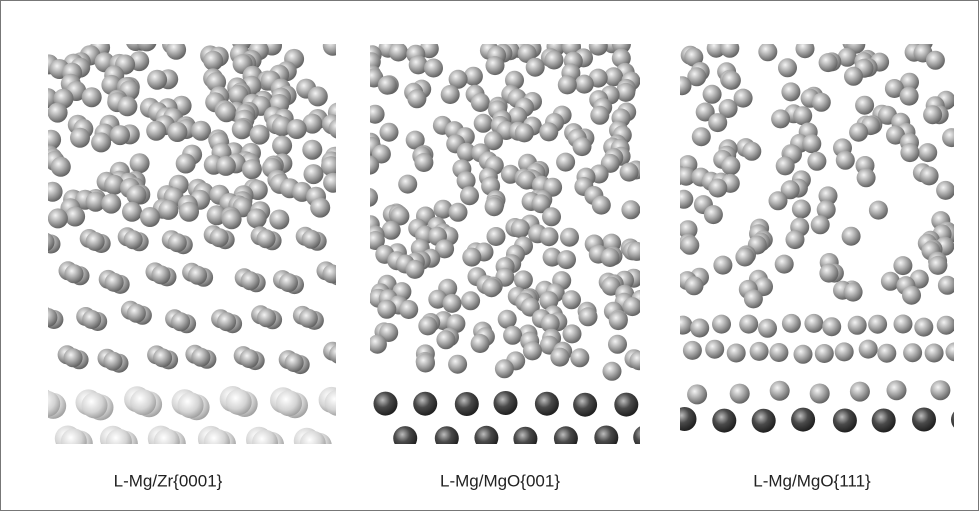 This screenshot has width=979, height=511. What do you see at coordinates (500, 480) in the screenshot?
I see `panel-label: L-Mg/MgO{001}` at bounding box center [500, 480].